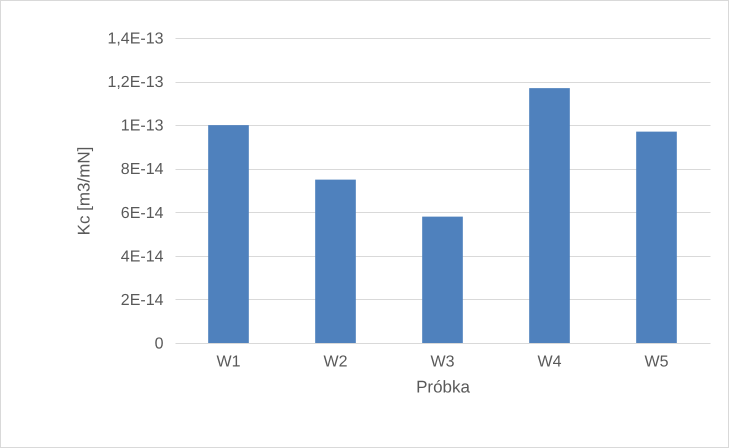 This screenshot has height=448, width=729. I want to click on y-tick-label: 1,4E-13, so click(135, 39).